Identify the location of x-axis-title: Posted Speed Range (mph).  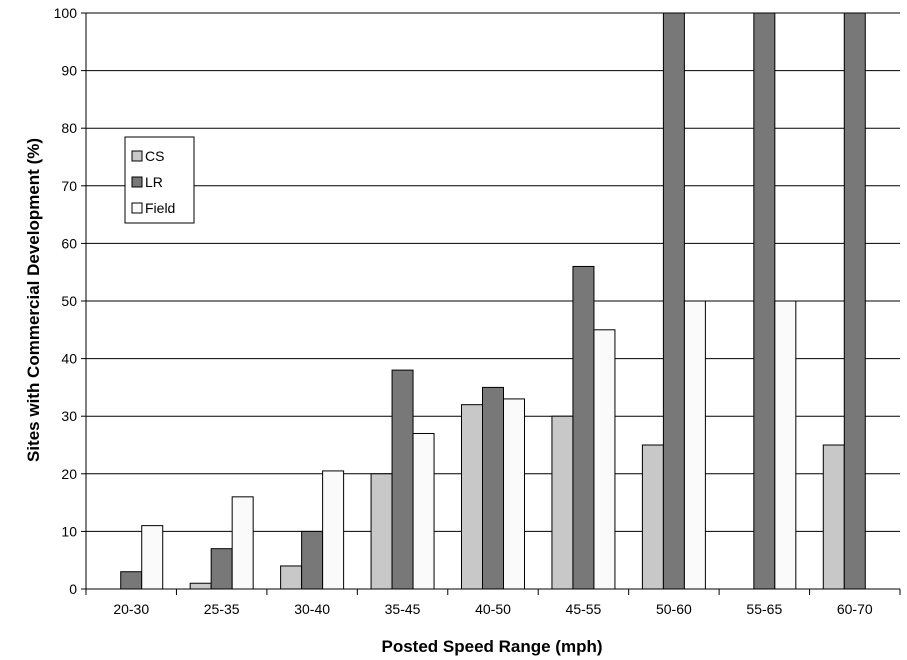
(491, 646).